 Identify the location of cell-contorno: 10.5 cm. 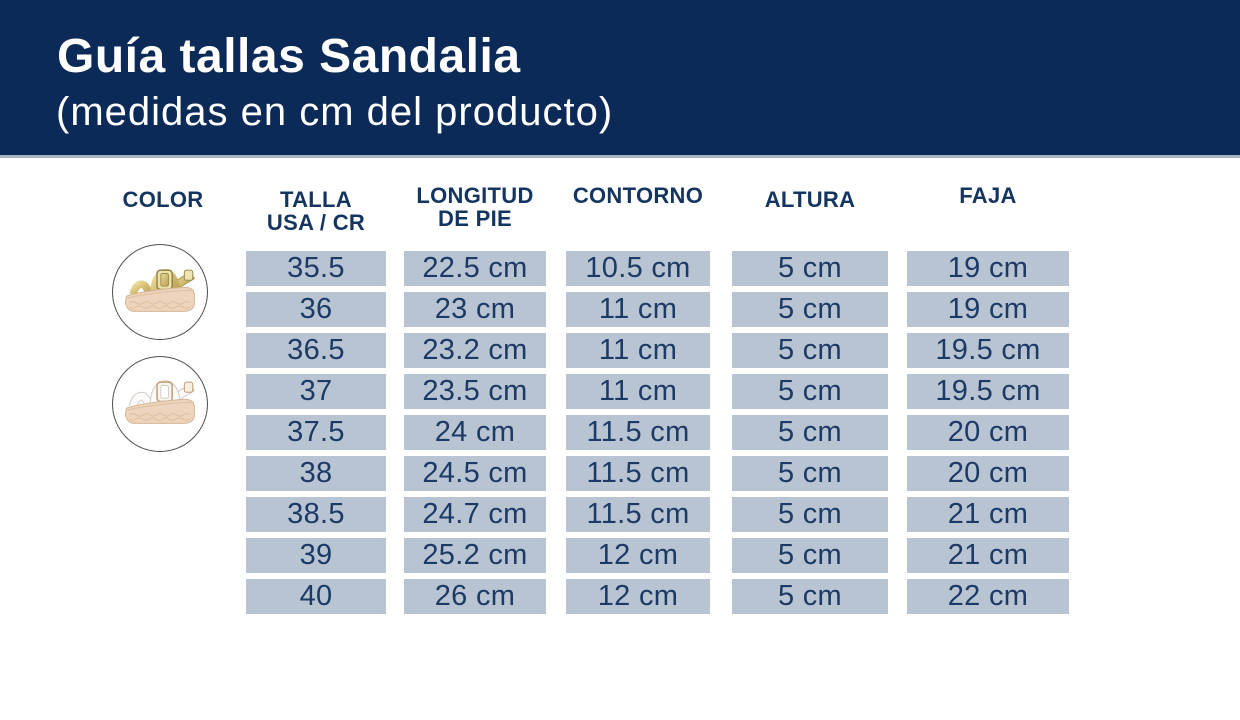
(638, 268).